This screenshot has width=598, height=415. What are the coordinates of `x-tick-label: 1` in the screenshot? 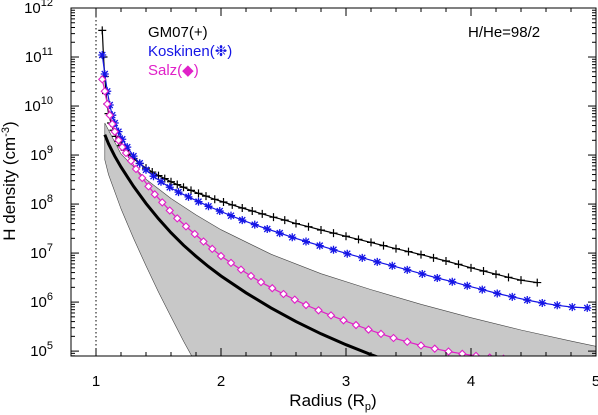 It's located at (96, 381).